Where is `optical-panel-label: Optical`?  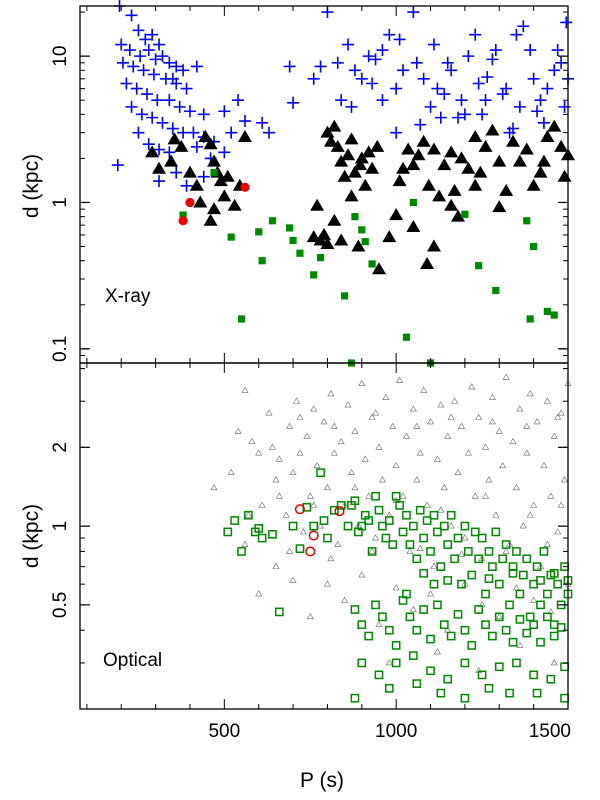
optical-panel-label: Optical is located at coordinates (132, 660).